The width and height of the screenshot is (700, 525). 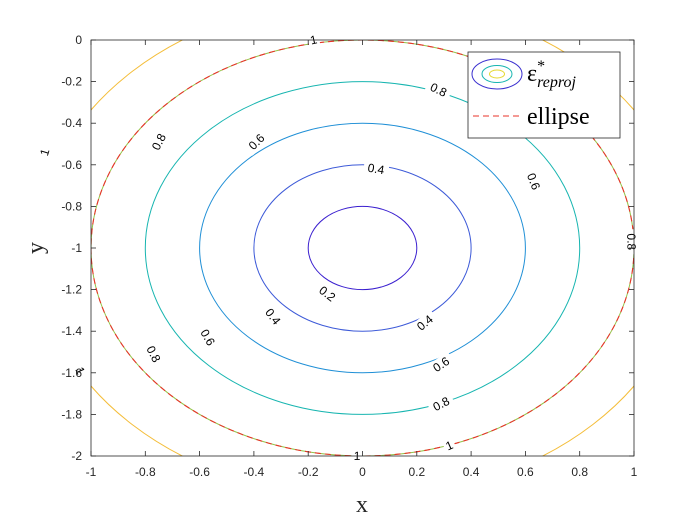 What do you see at coordinates (558, 117) in the screenshot?
I see `legend-entry-ellipse: ellipse` at bounding box center [558, 117].